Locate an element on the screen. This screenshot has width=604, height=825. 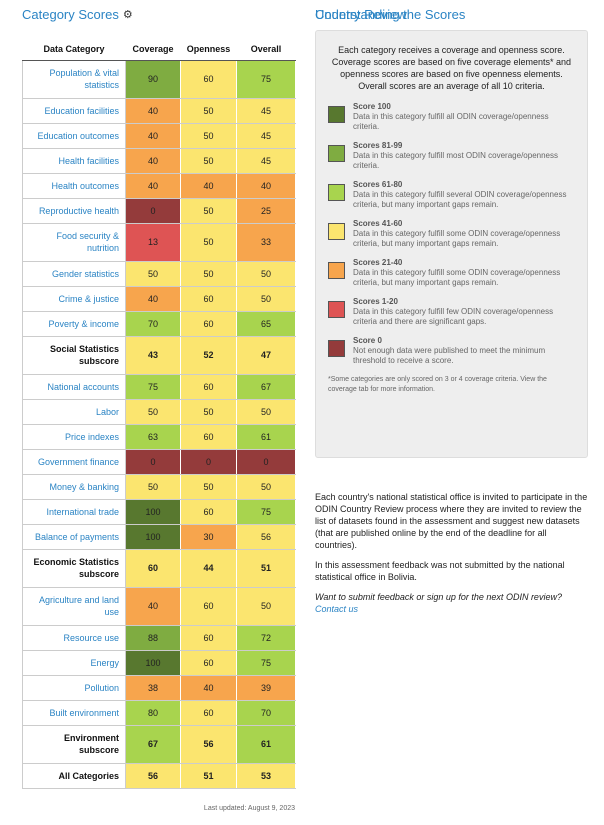
table-row: Gender statistics 50 50 50 is located at coordinates (159, 274).